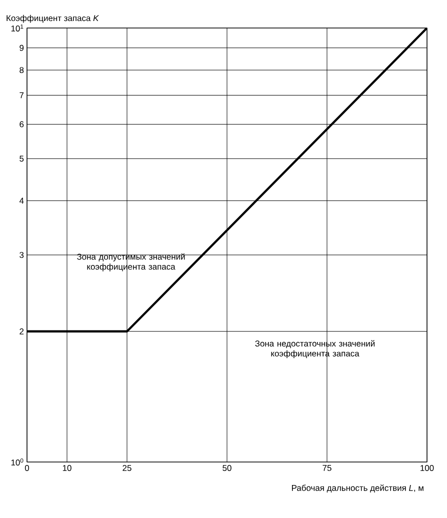 The image size is (447, 518). What do you see at coordinates (427, 468) in the screenshot?
I see `x-tick-label: 100` at bounding box center [427, 468].